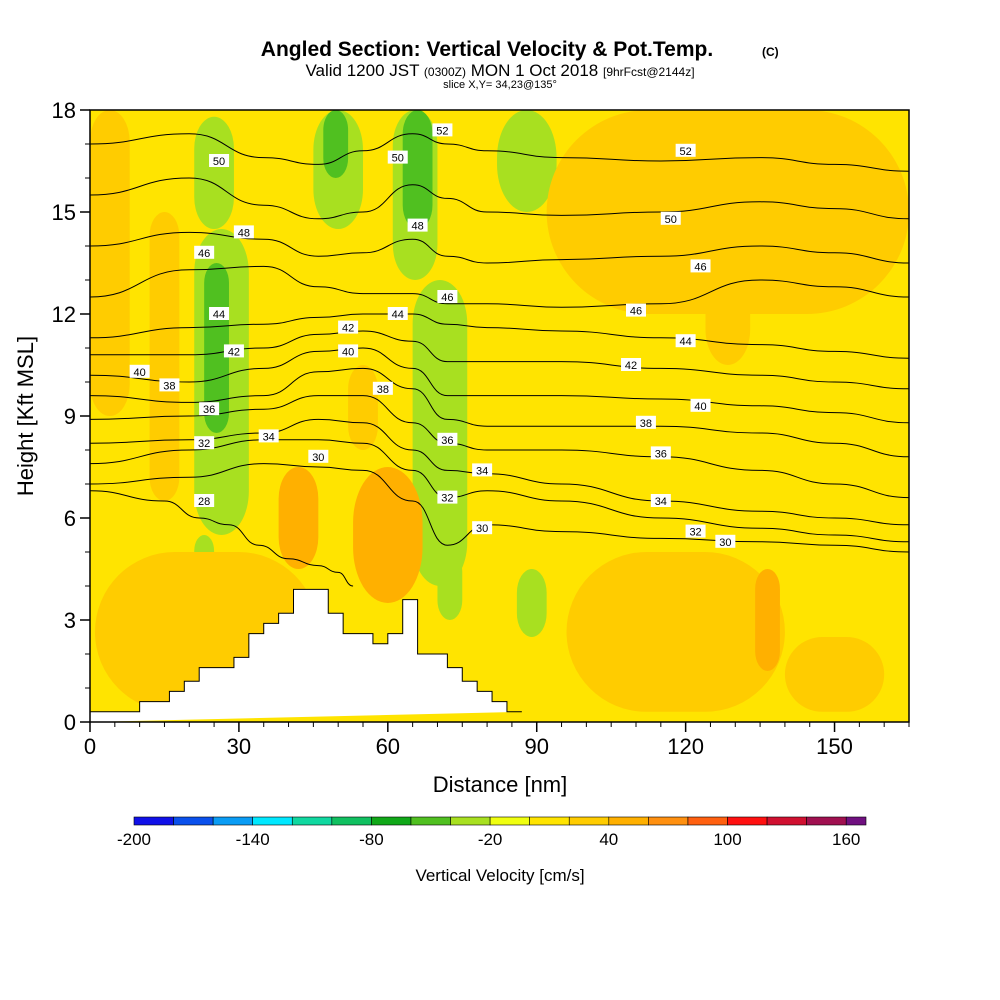  Describe the element at coordinates (500, 784) in the screenshot. I see `x-axis-label: Distance [nm]` at that location.